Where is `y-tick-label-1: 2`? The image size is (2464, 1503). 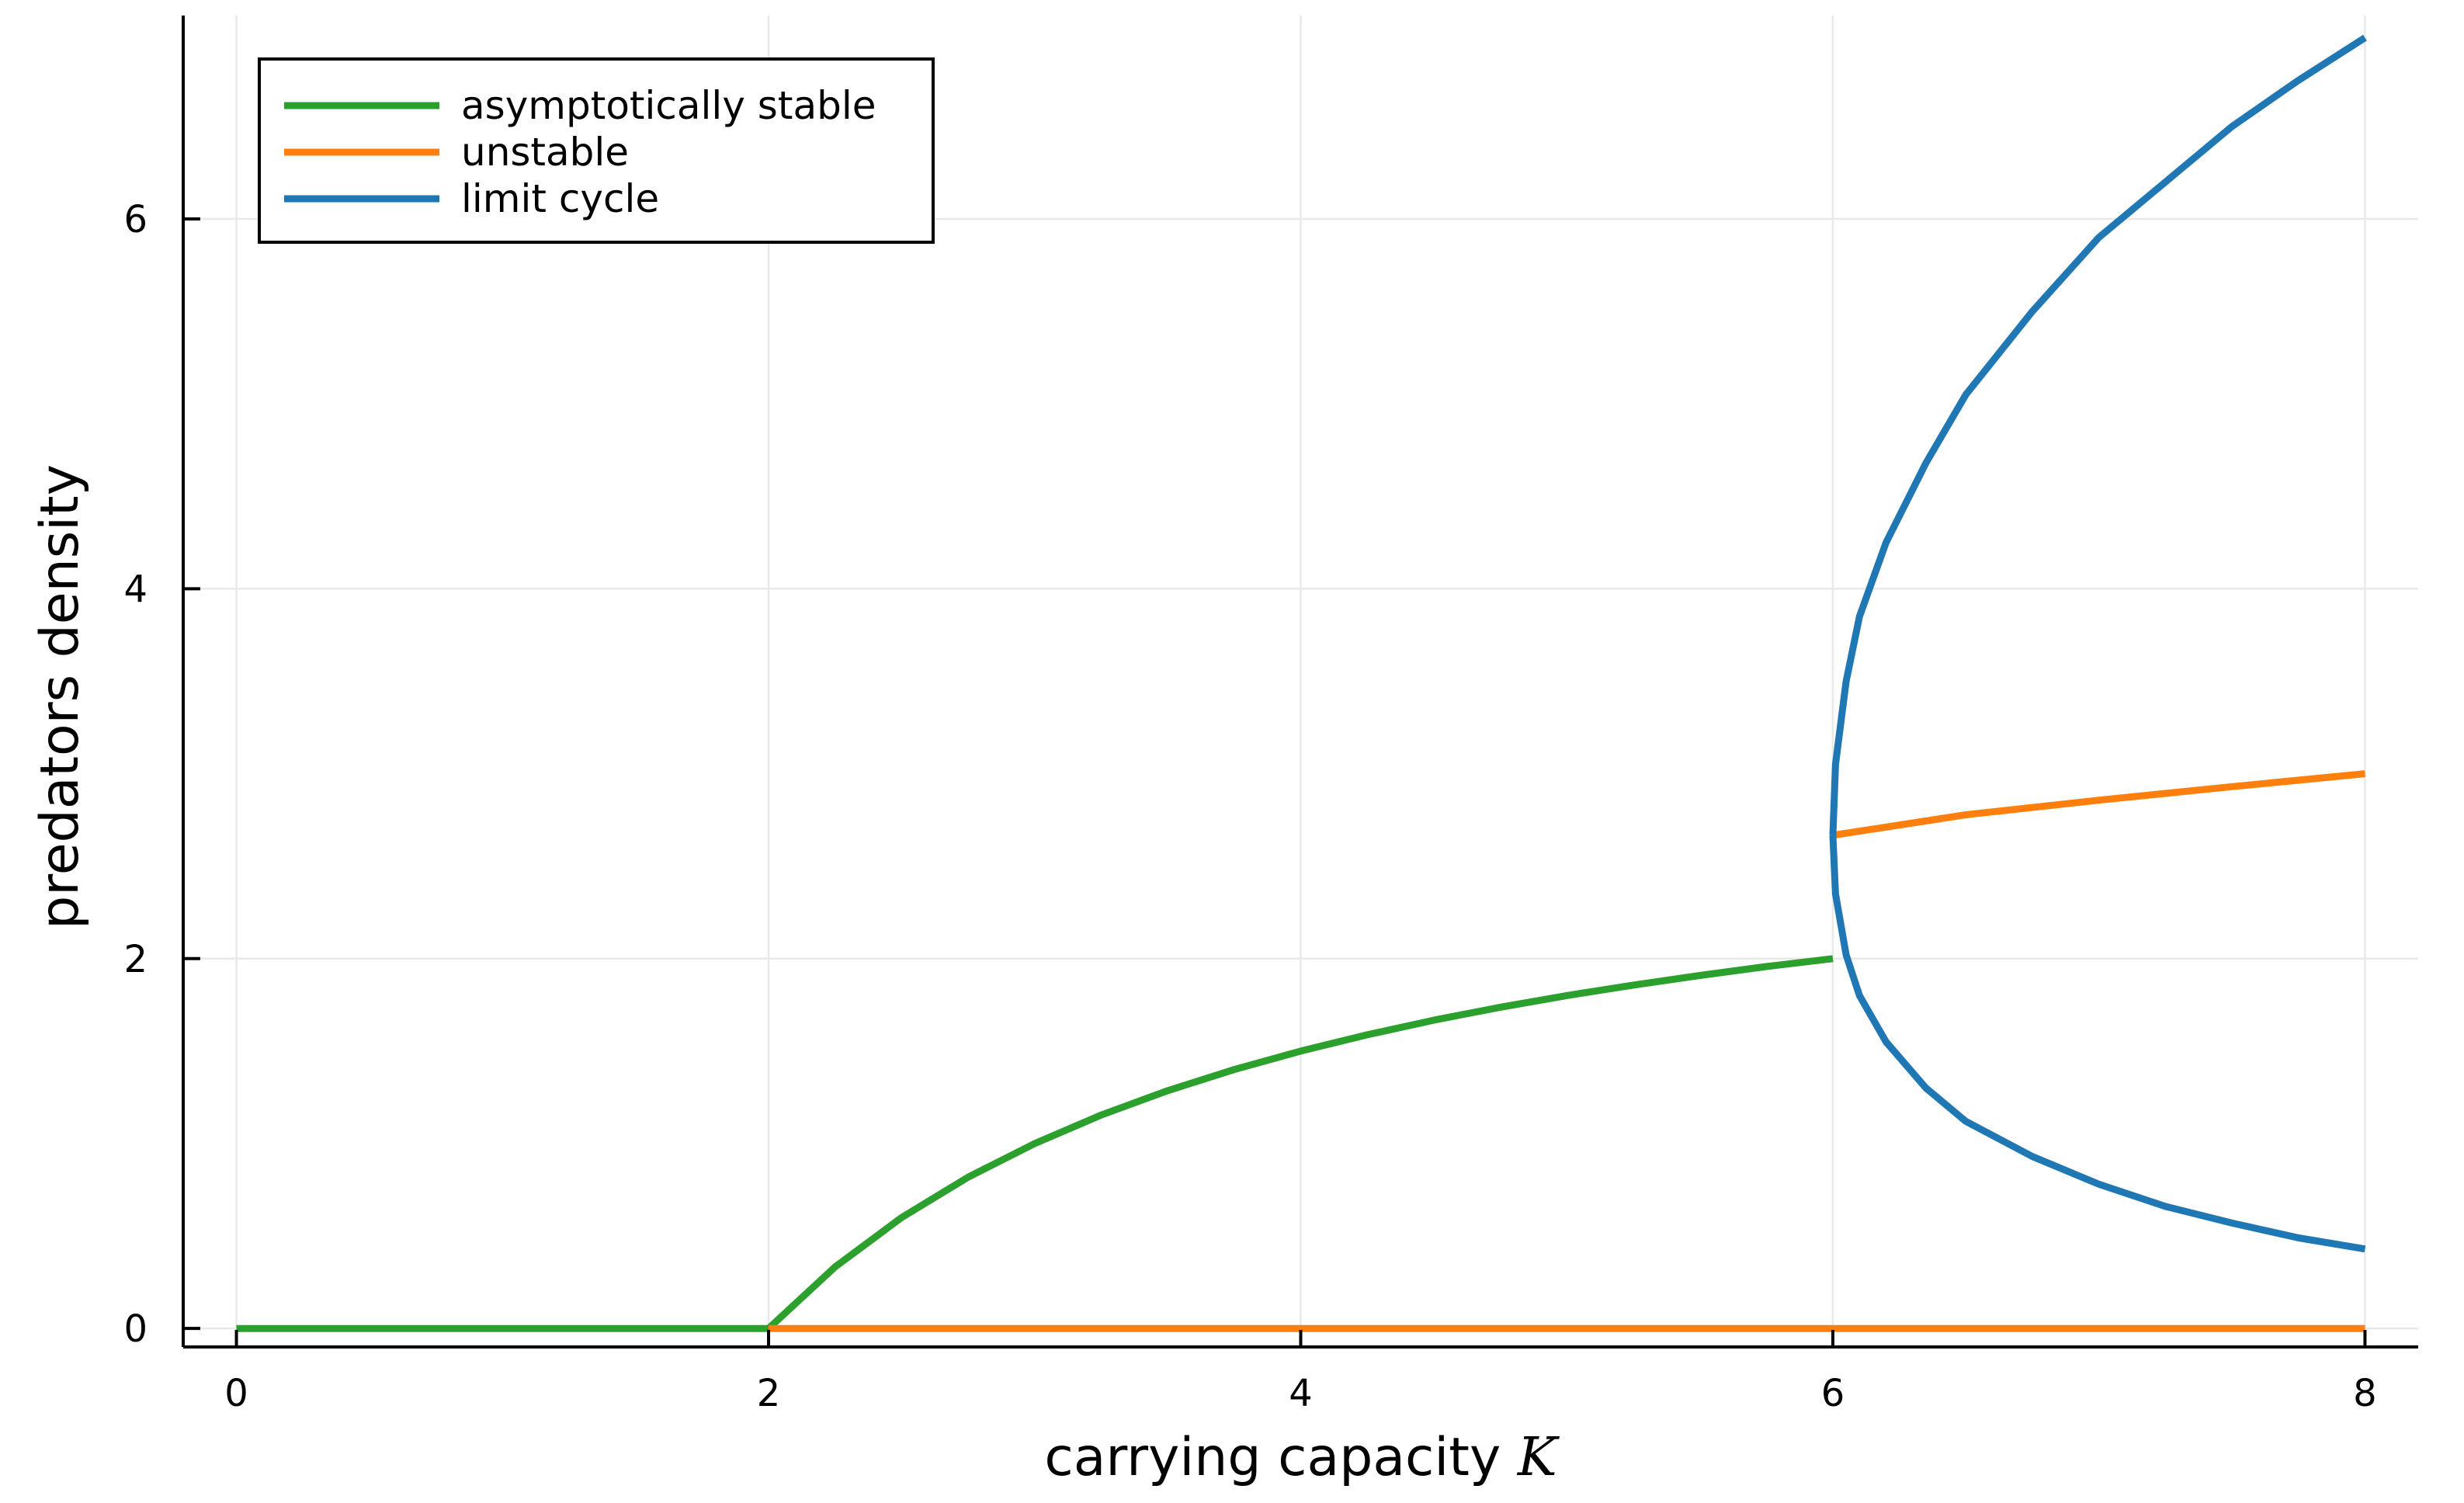 y-tick-label-1: 2 is located at coordinates (135, 959).